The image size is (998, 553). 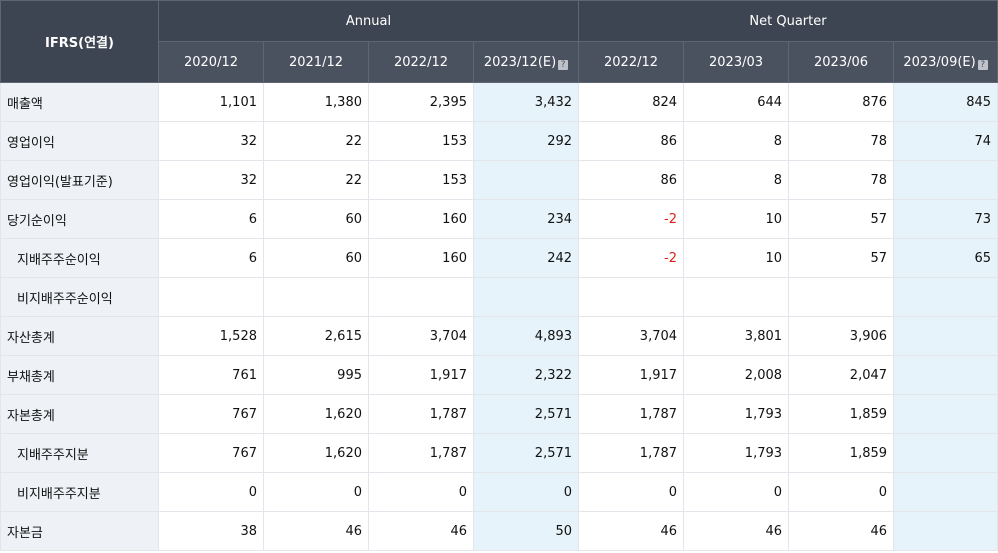 I want to click on value-cell: 995, so click(x=316, y=375).